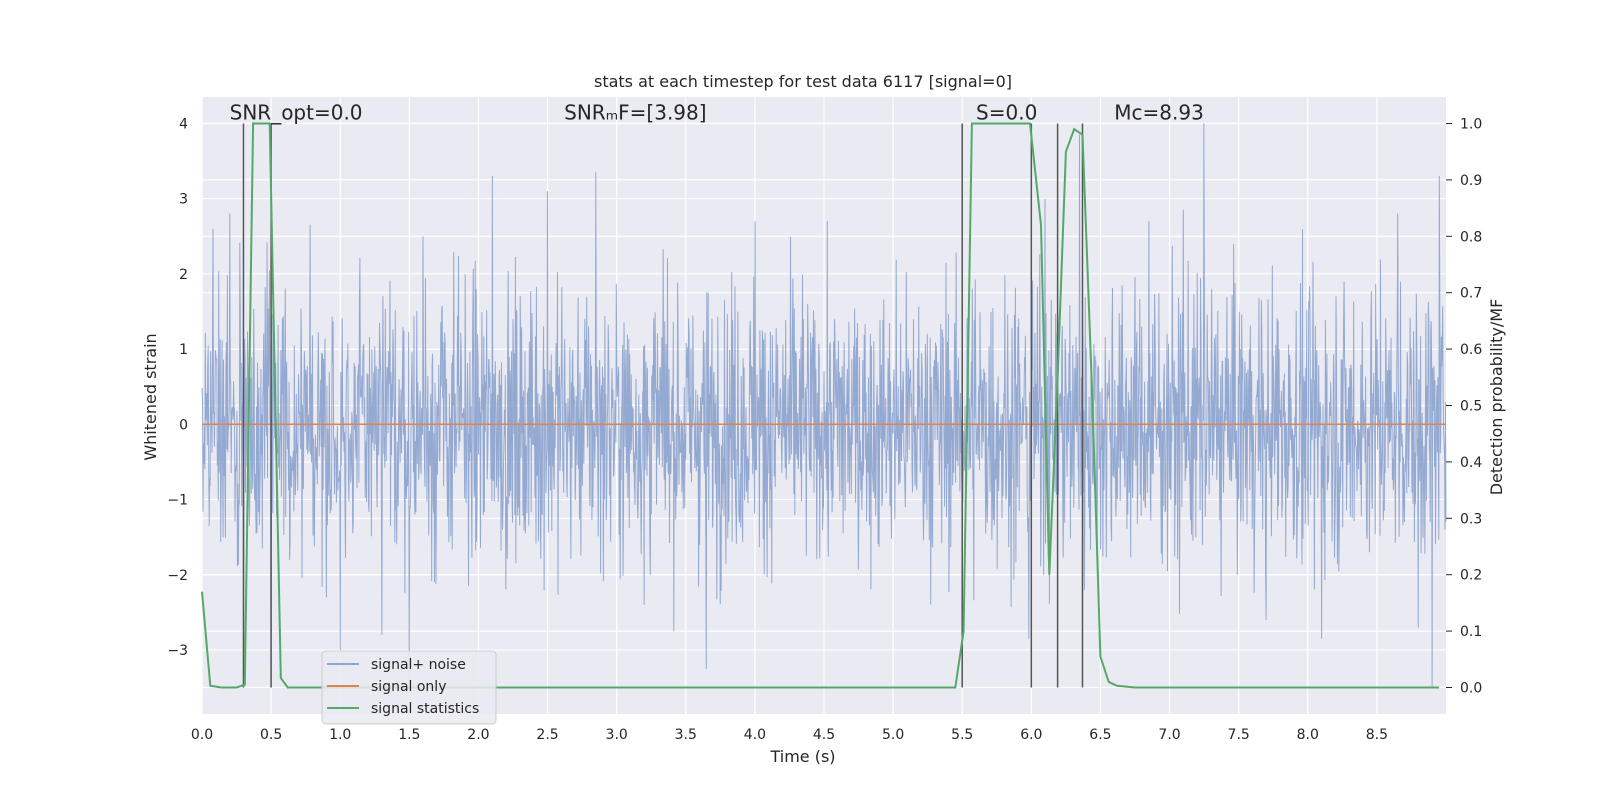 Image resolution: width=1600 pixels, height=800 pixels. I want to click on y-tick-label-right: 0.1, so click(1471, 632).